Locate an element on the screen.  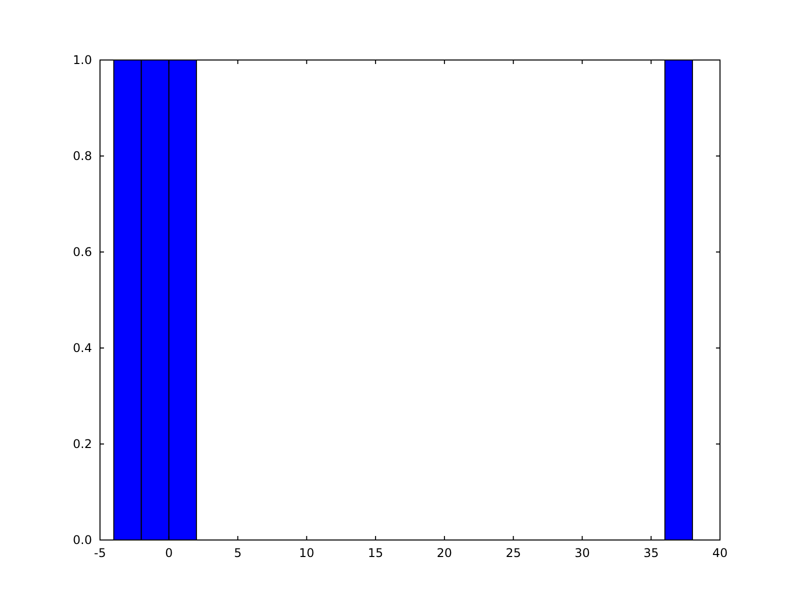
x-tick-label: 20 is located at coordinates (444, 553).